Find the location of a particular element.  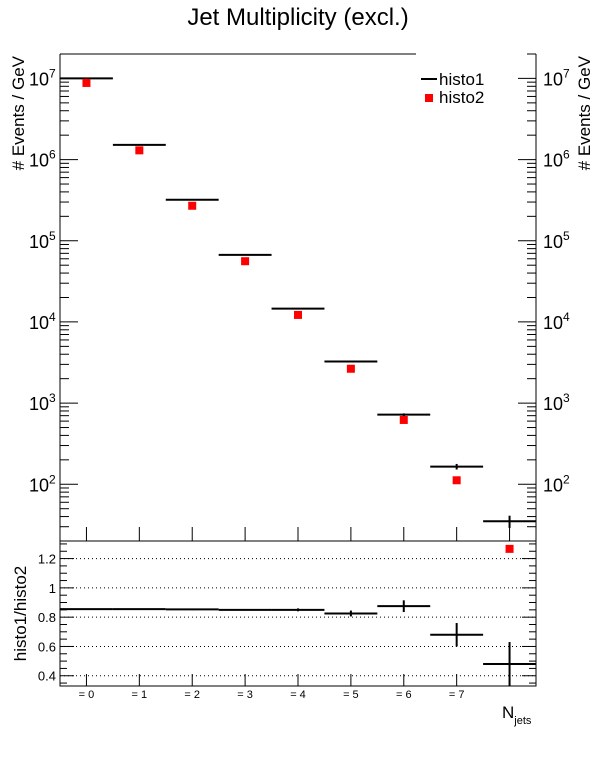

chart-title: Jet Multiplicity (excl.) is located at coordinates (298, 17).